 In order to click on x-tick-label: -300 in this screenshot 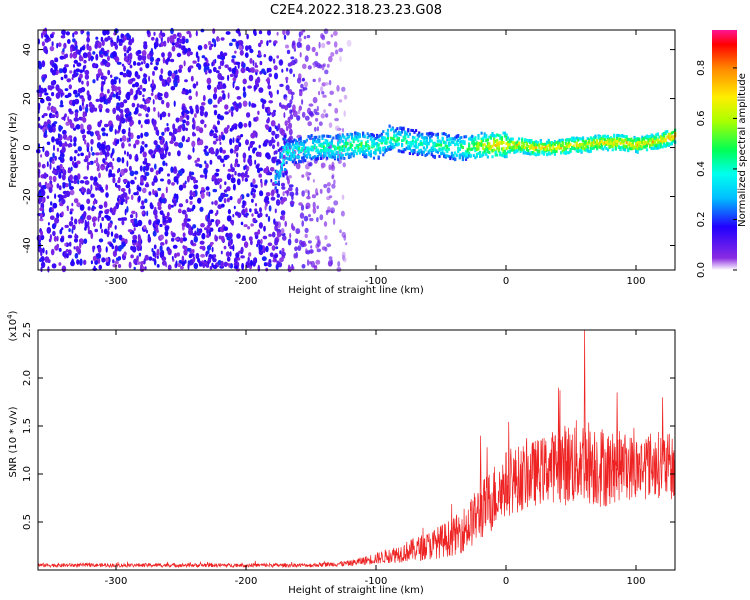, I will do `click(116, 581)`.